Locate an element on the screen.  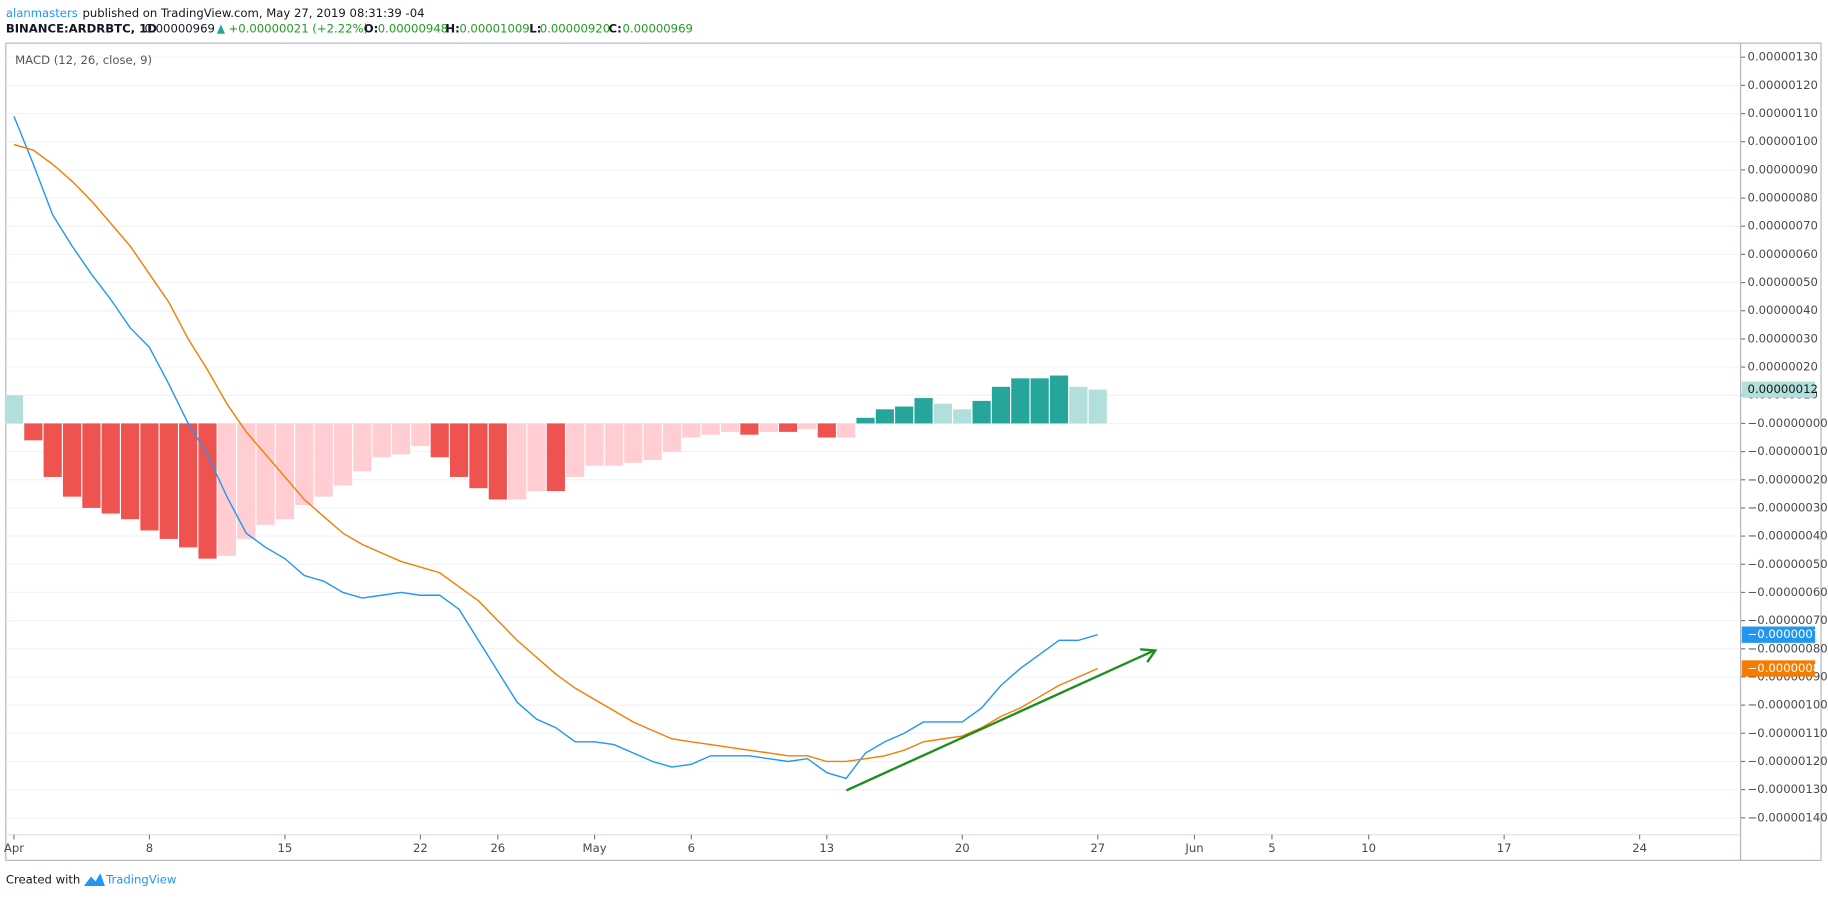
y-tick-label: −0.00000060 is located at coordinates (1788, 592).